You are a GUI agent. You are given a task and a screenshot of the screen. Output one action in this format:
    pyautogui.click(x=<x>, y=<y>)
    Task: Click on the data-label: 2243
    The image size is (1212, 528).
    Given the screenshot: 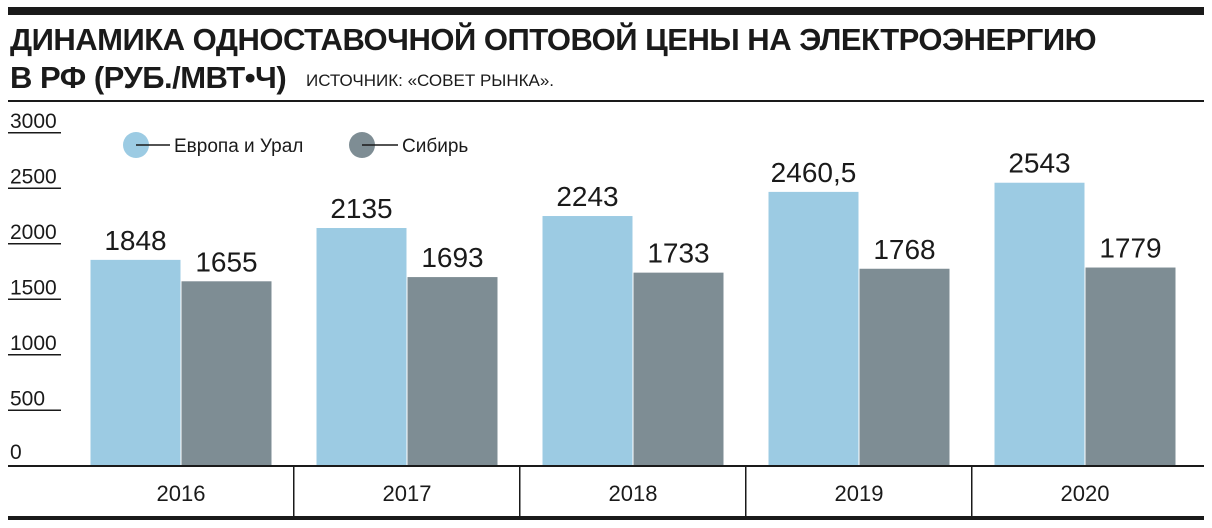 What is the action you would take?
    pyautogui.click(x=587, y=196)
    